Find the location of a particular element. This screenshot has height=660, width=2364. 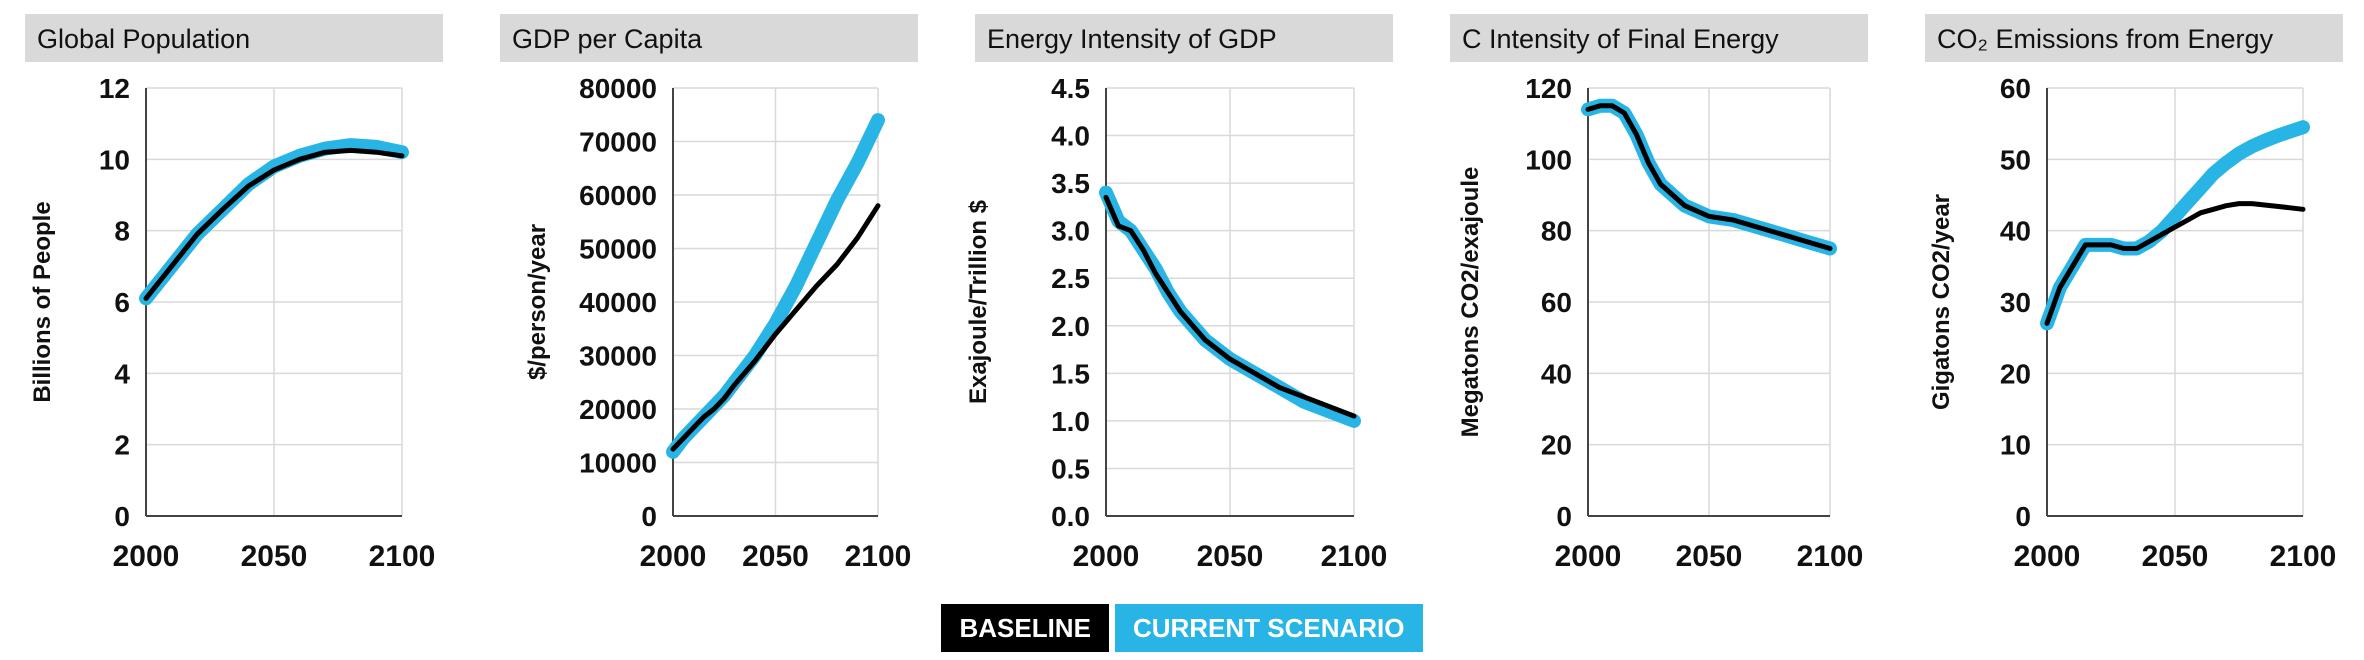

y-tick-label: 10000 is located at coordinates (618, 463).